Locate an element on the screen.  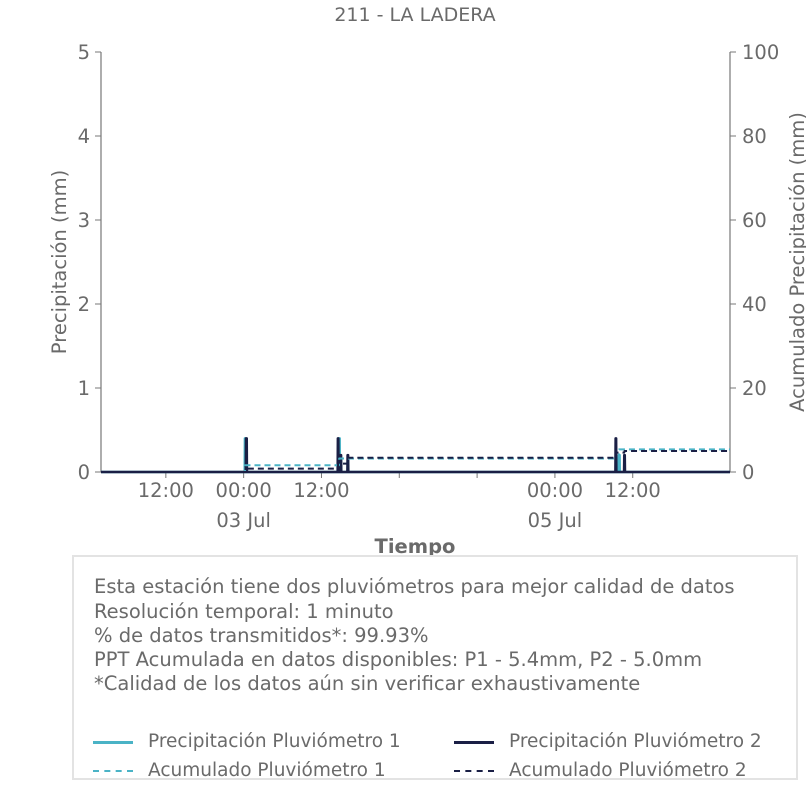
chart-title: 211 - LA LADERA is located at coordinates (414, 15).